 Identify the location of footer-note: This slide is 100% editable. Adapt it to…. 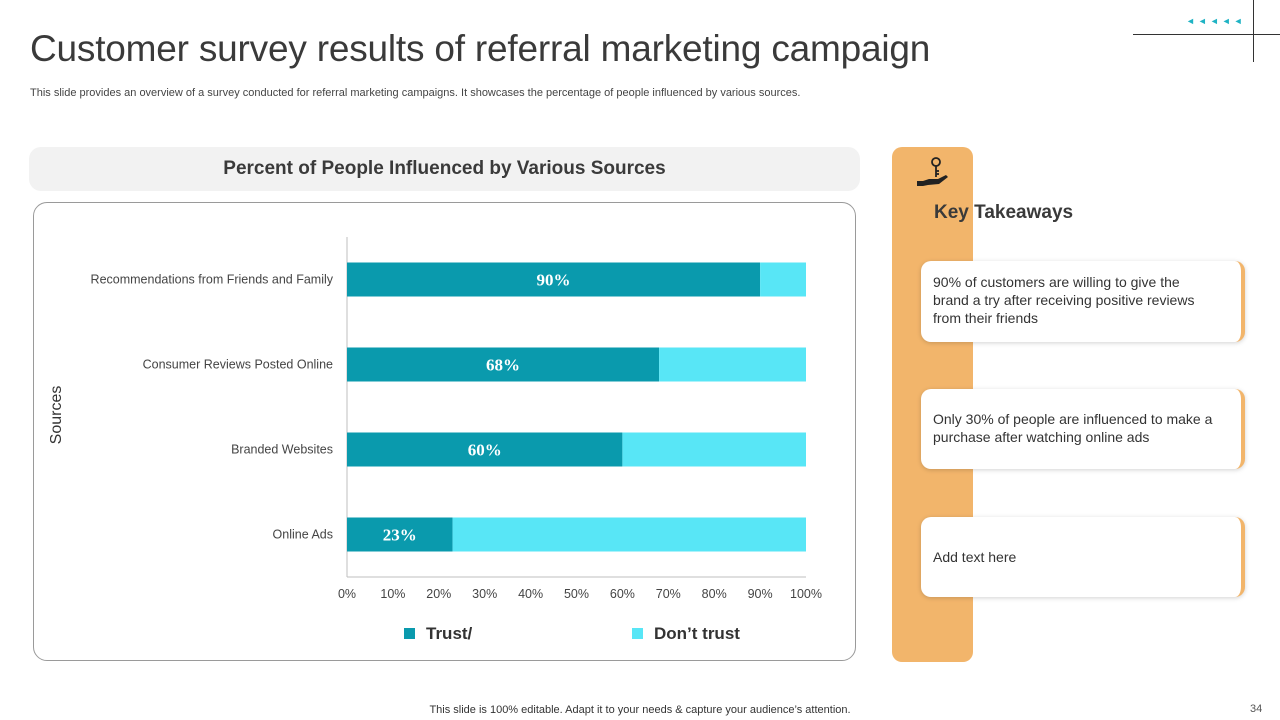
(640, 710).